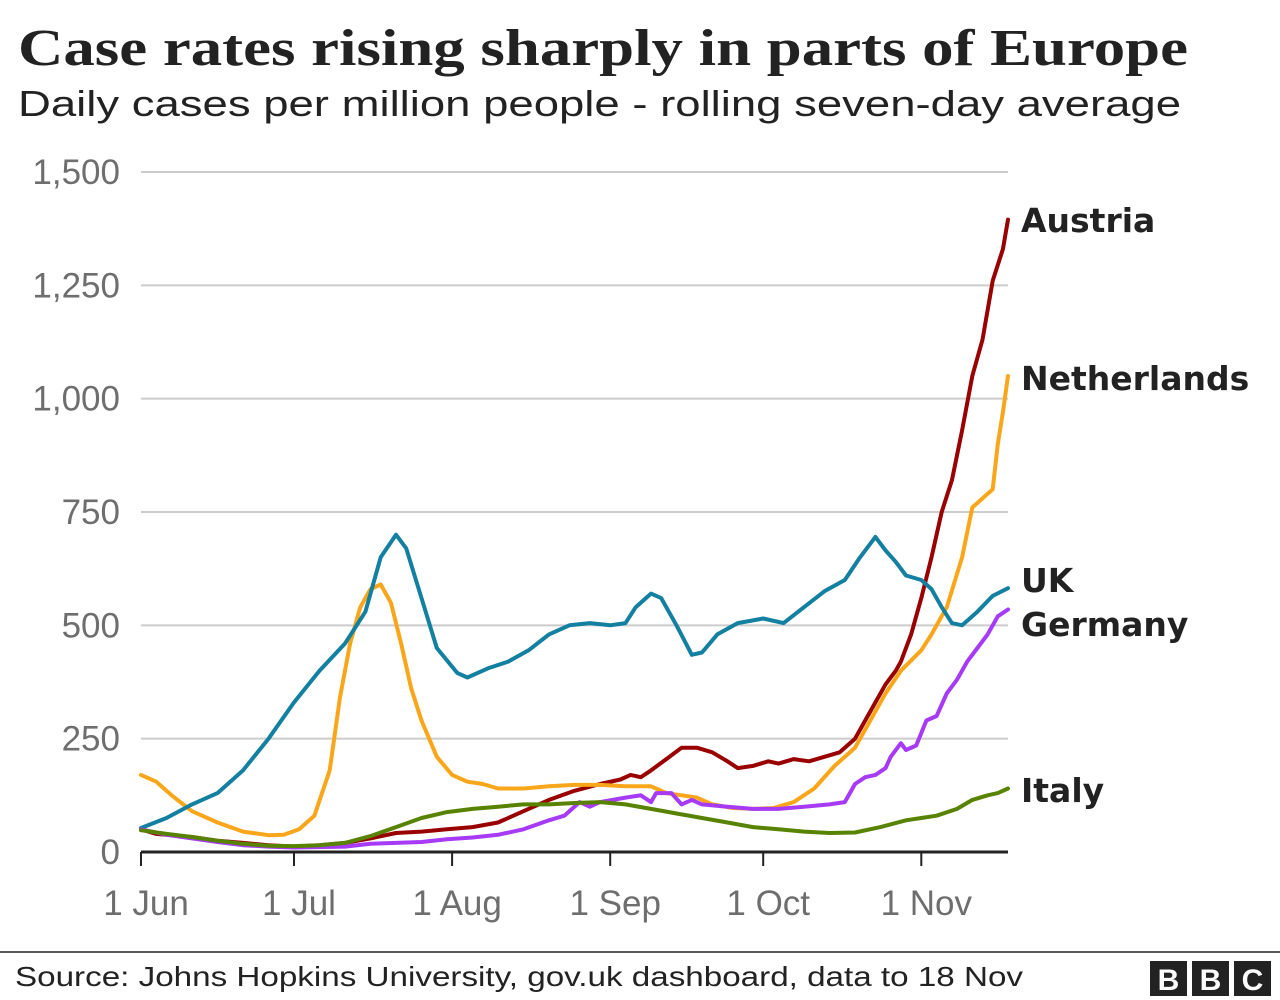 The image size is (1280, 1000). What do you see at coordinates (1048, 580) in the screenshot?
I see `series-label-uk: UK` at bounding box center [1048, 580].